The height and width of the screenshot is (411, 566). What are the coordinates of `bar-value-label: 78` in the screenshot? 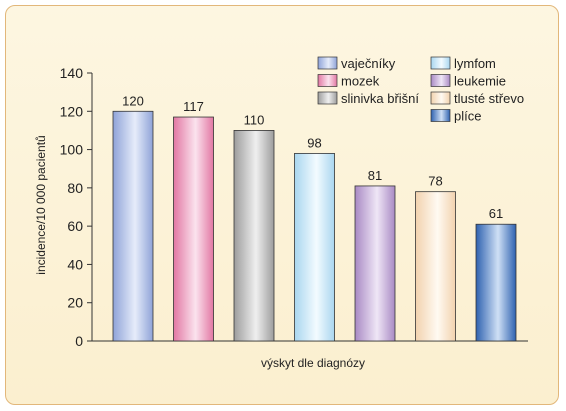 It's located at (435, 181).